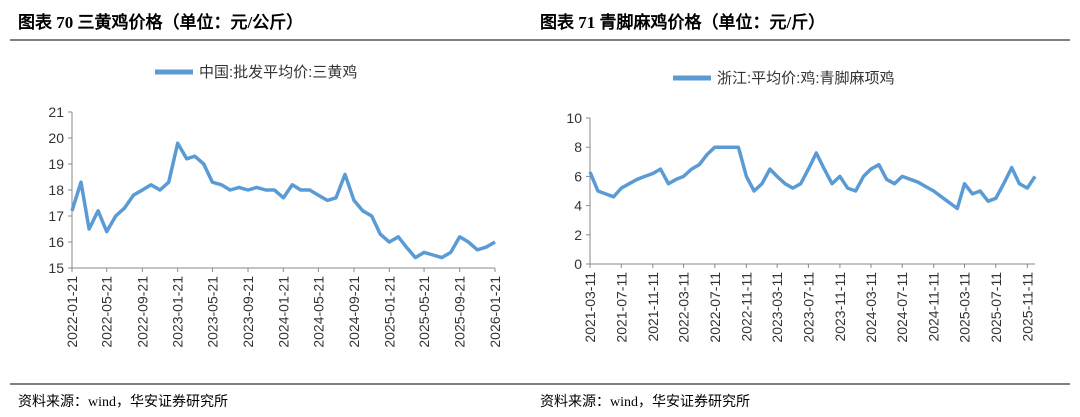 The width and height of the screenshot is (1080, 417). I want to click on x-tick-label: 2025-11-11, so click(1027, 307).